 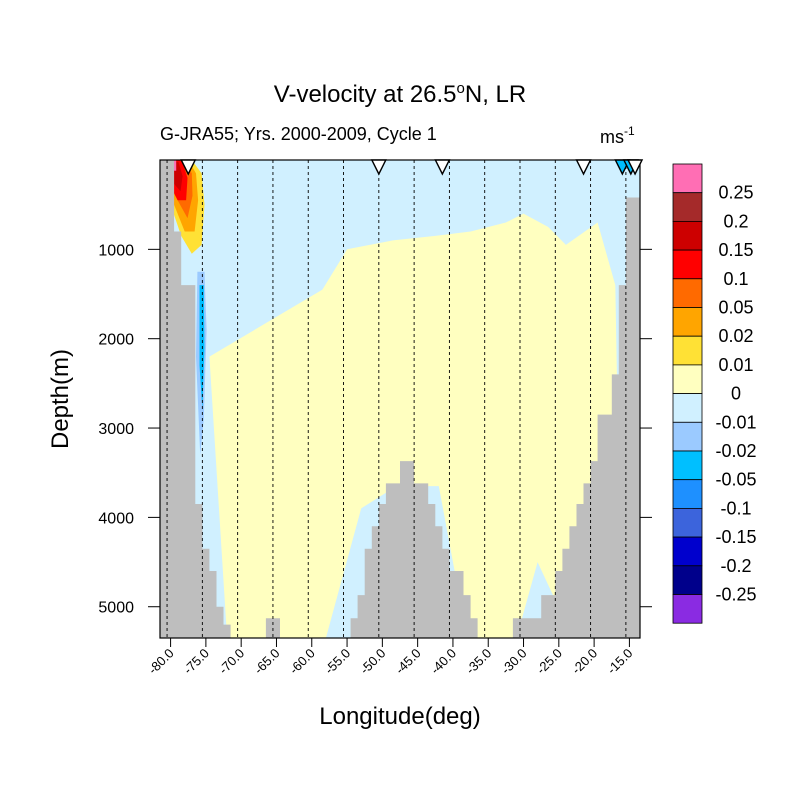 I want to click on x-tick-label: -15.0, so click(x=620, y=662).